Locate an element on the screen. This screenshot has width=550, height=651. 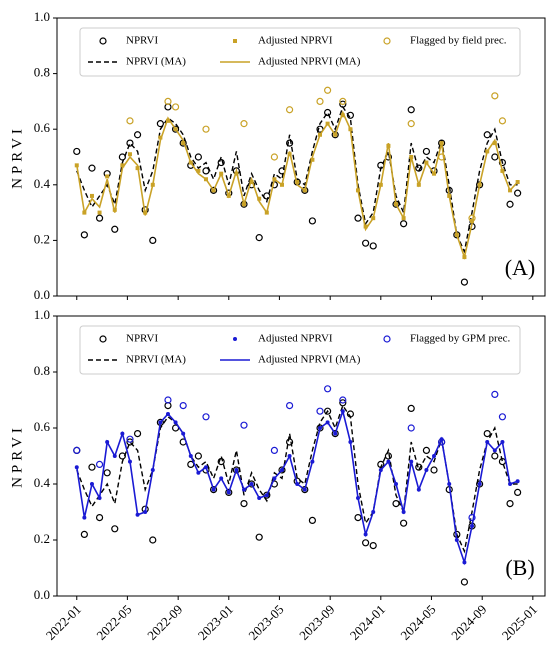
legend-label: Adjusted NPRVI (MA) is located at coordinates (309, 360).